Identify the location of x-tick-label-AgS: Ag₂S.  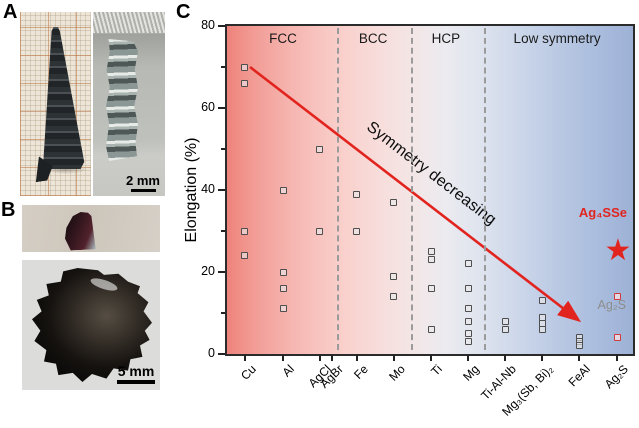
(616, 377).